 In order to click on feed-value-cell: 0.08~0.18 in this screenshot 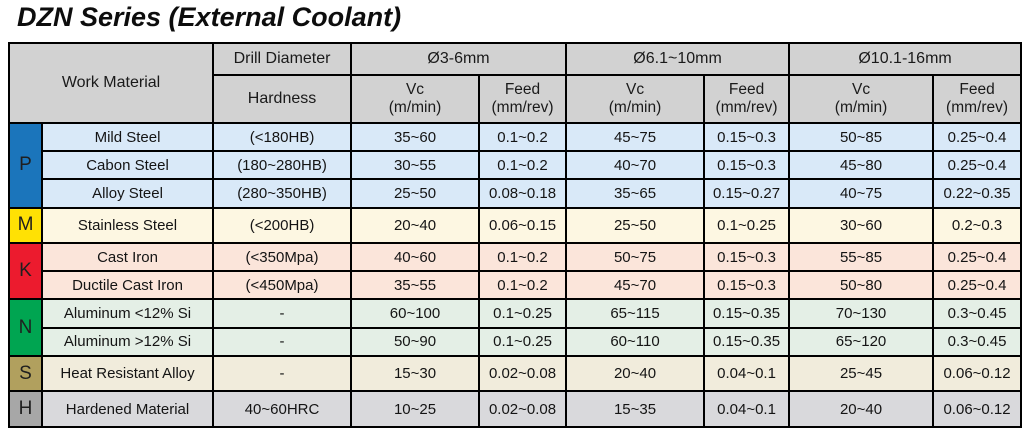, I will do `click(523, 193)`.